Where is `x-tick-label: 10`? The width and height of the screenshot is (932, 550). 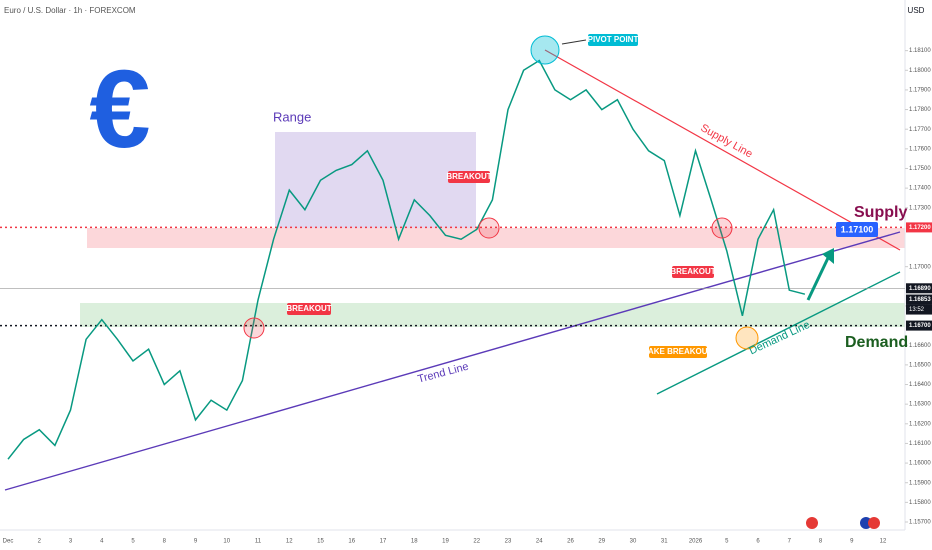 x-tick-label: 10 is located at coordinates (226, 542).